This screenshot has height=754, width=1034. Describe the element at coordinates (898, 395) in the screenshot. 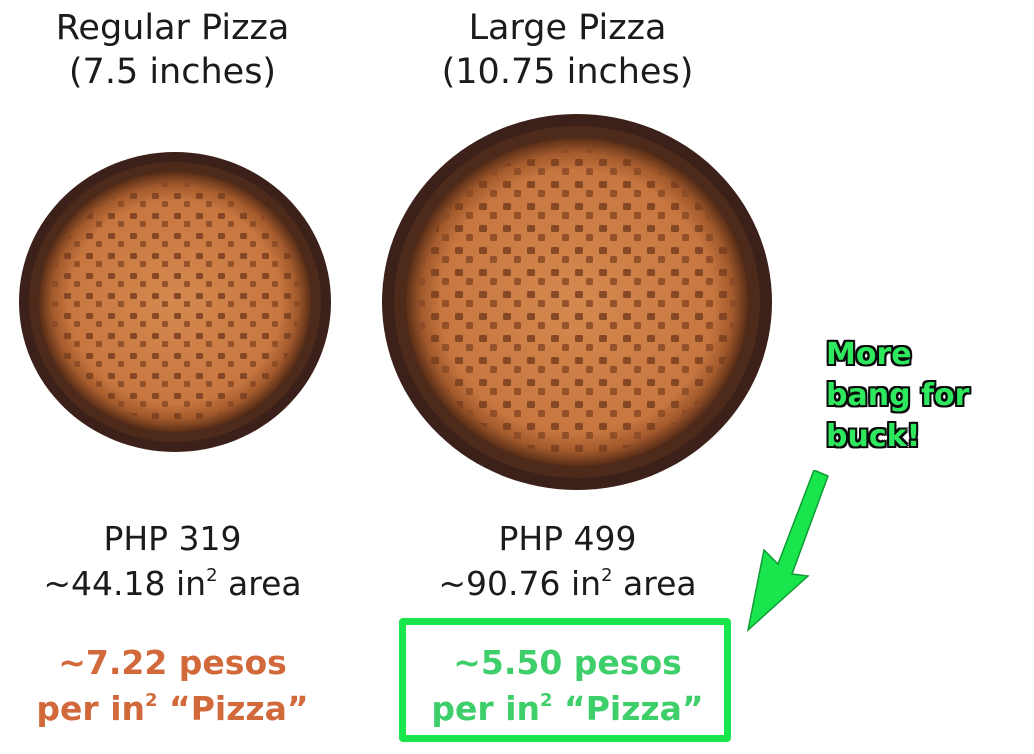

I see `callout-line-2: bang for` at that location.